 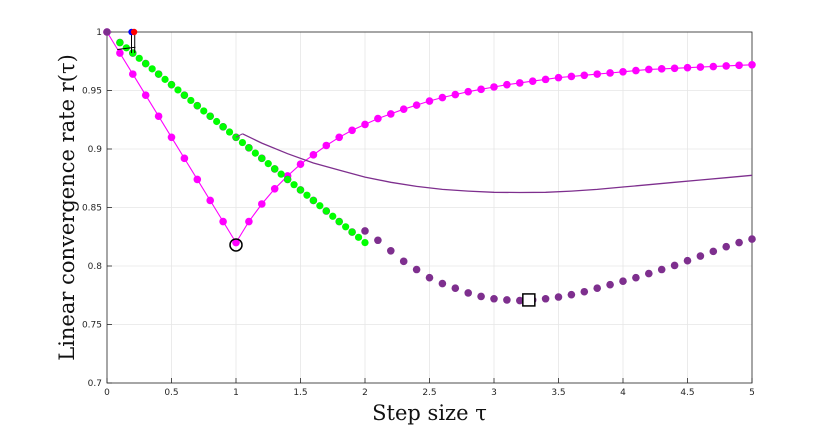 I want to click on x-tick-label: 3, so click(x=494, y=393).